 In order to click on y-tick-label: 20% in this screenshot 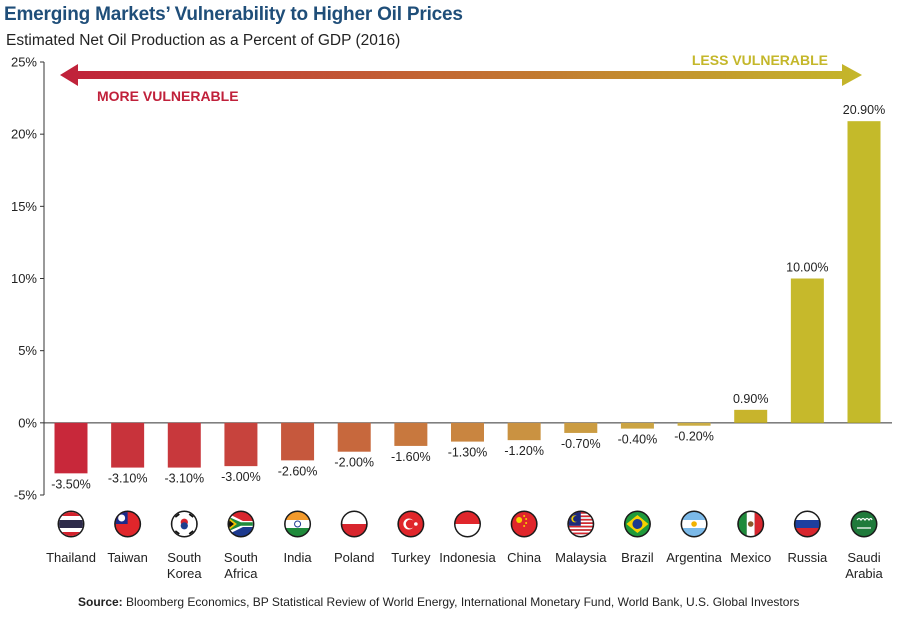, I will do `click(24, 134)`.